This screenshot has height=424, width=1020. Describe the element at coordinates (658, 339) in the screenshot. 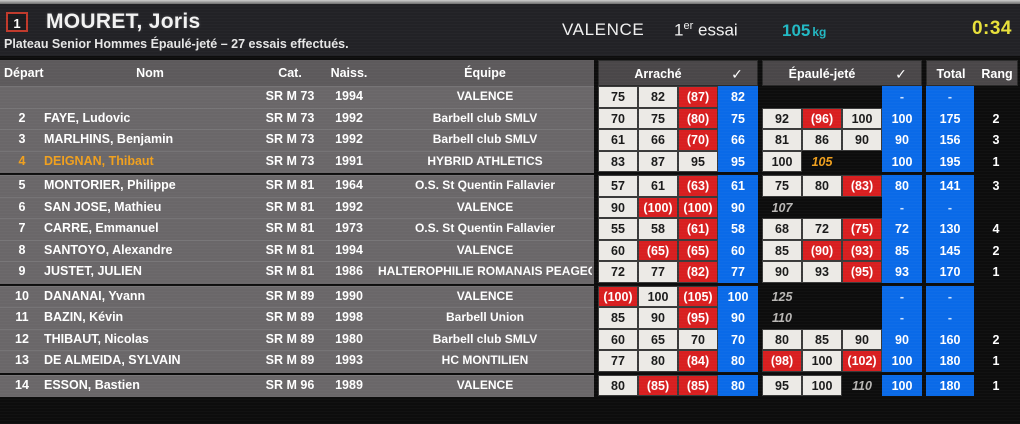

I see `attempt-cell: 65` at that location.